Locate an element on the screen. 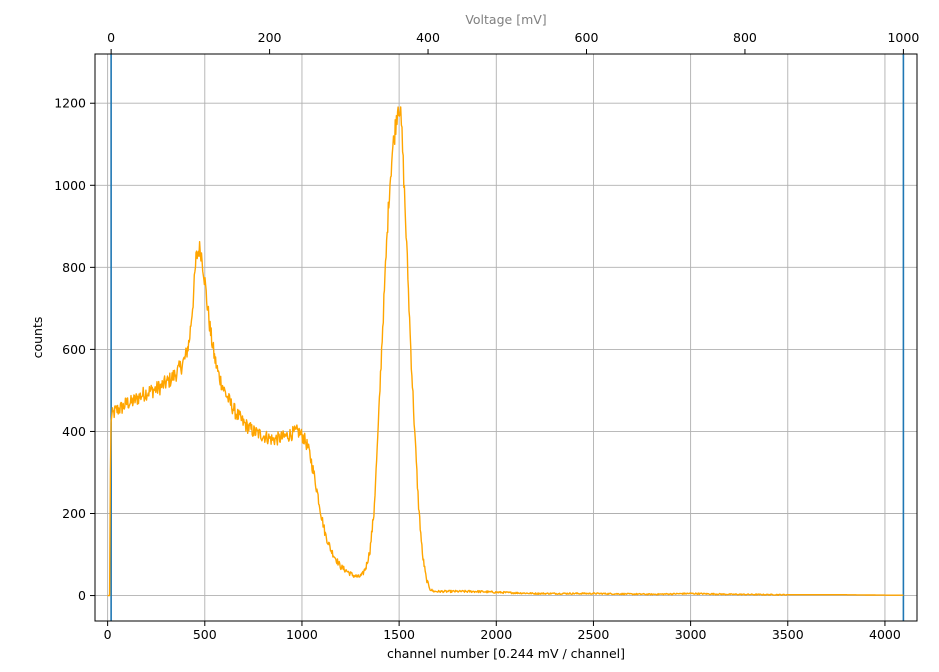  top-tick-label: 800 is located at coordinates (745, 37).